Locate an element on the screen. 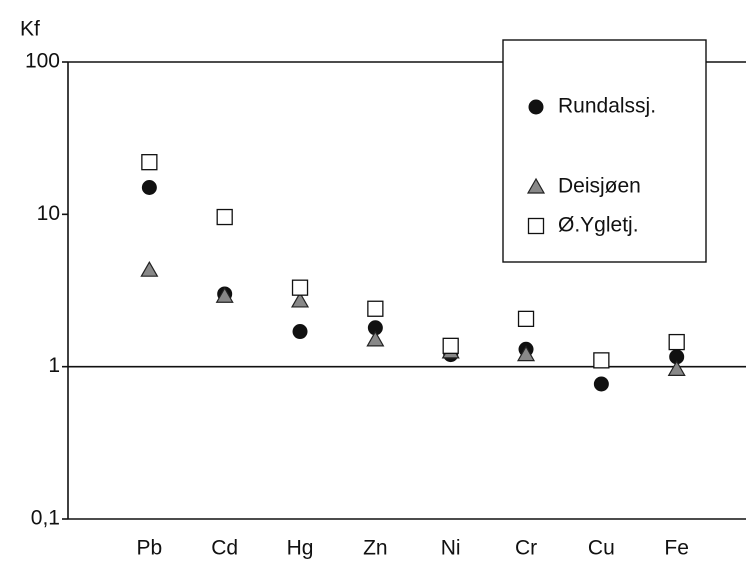 This screenshot has height=564, width=746. x-tick-label: Cr is located at coordinates (526, 548).